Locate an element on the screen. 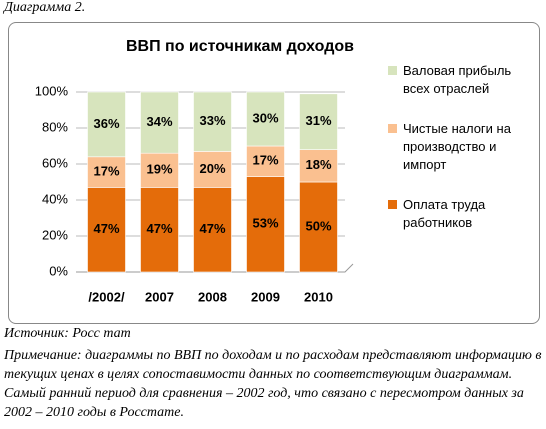  data-label: 33% is located at coordinates (212, 120).